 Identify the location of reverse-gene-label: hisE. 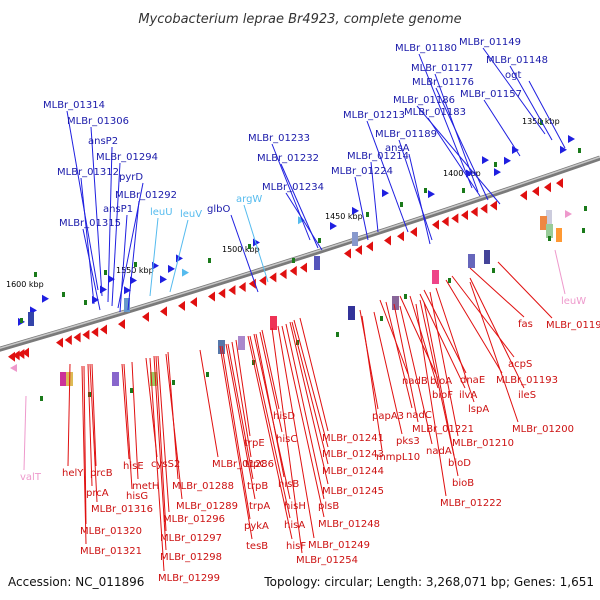
(133, 466).